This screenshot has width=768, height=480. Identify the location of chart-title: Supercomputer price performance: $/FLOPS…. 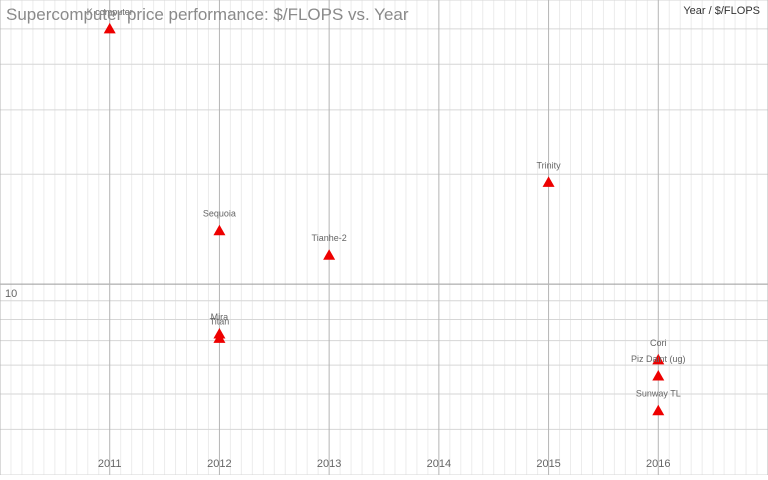
(207, 14).